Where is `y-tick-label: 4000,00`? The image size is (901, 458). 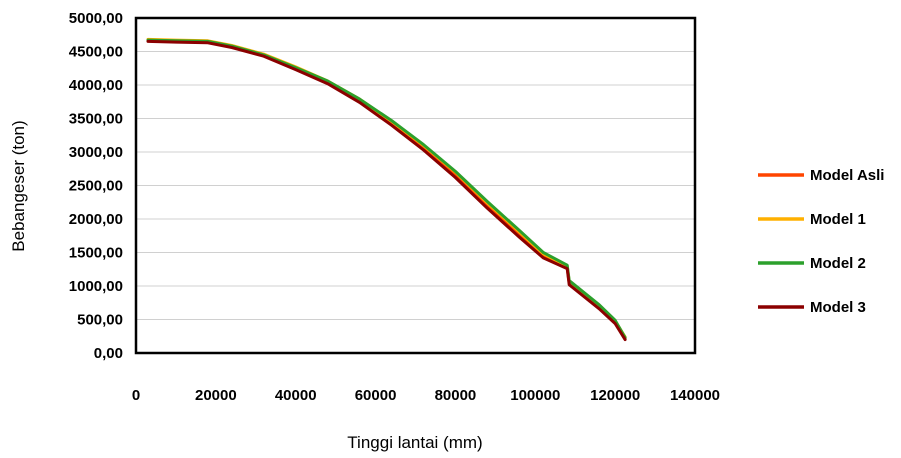 y-tick-label: 4000,00 is located at coordinates (96, 85).